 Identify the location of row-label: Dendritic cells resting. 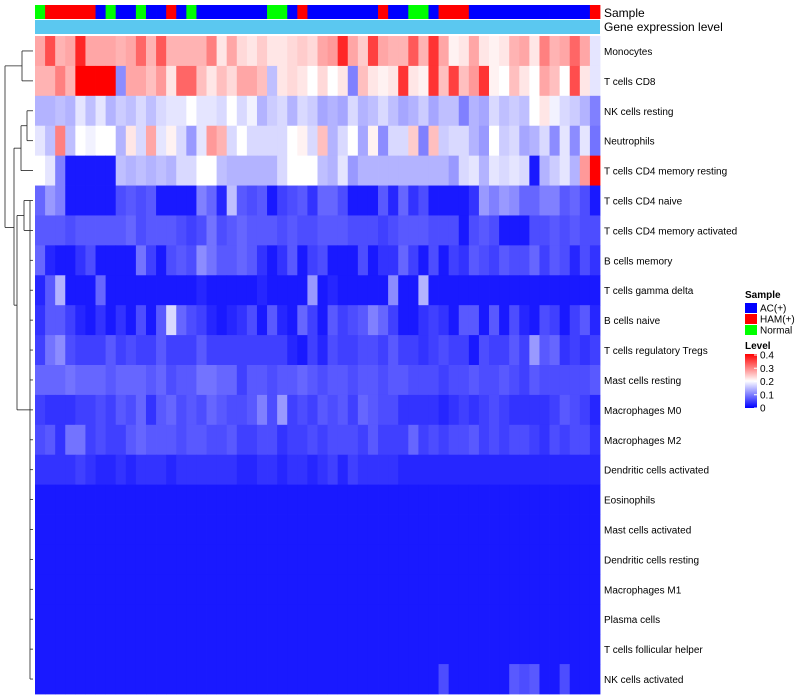
(651, 560).